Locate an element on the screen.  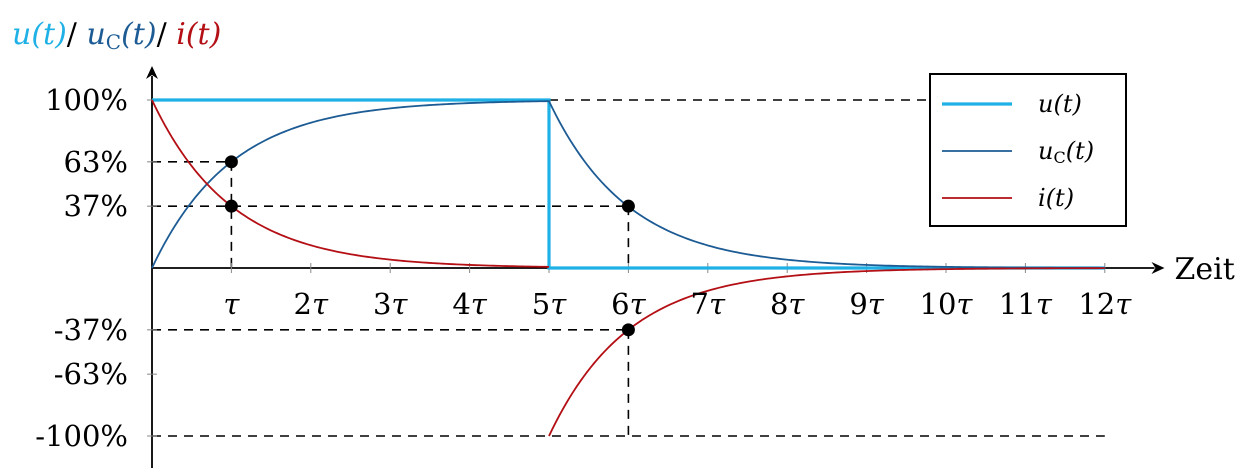
legend-label: uC(t) is located at coordinates (1066, 152).